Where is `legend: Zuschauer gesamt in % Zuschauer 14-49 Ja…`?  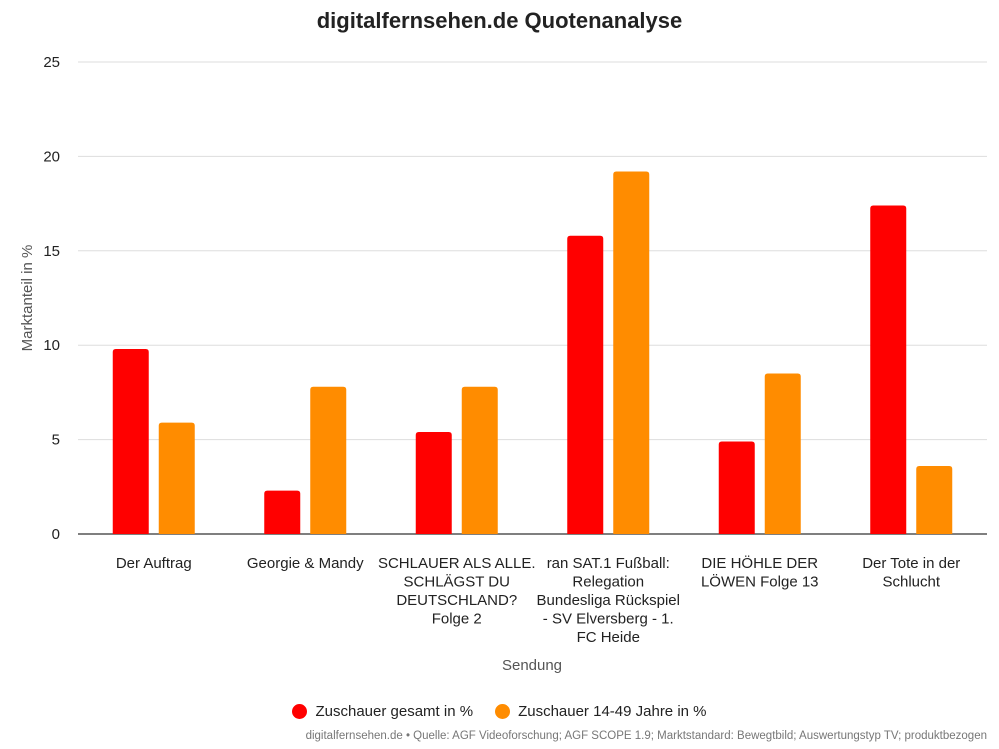 legend: Zuschauer gesamt in % Zuschauer 14-49 Ja… is located at coordinates (499, 711).